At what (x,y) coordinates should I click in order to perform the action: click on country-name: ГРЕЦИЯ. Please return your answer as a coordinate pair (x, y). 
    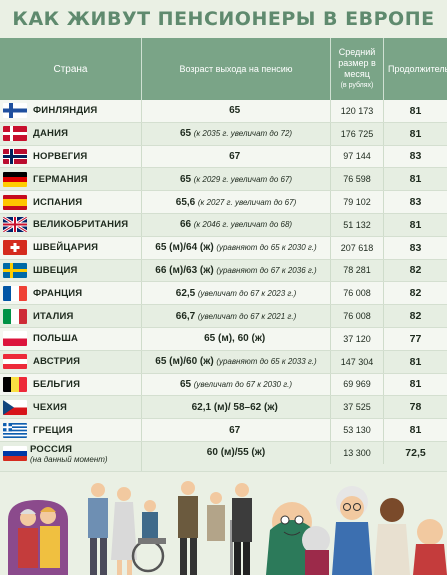
    Looking at the image, I should click on (53, 430).